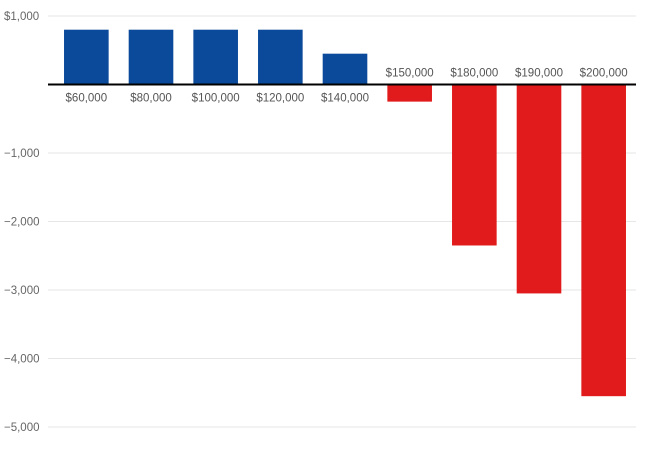  I want to click on y-axis-tick-labels: $1,000 −1,000 −2,000 −3,000 −4,000 −5,000, so click(22, 222).